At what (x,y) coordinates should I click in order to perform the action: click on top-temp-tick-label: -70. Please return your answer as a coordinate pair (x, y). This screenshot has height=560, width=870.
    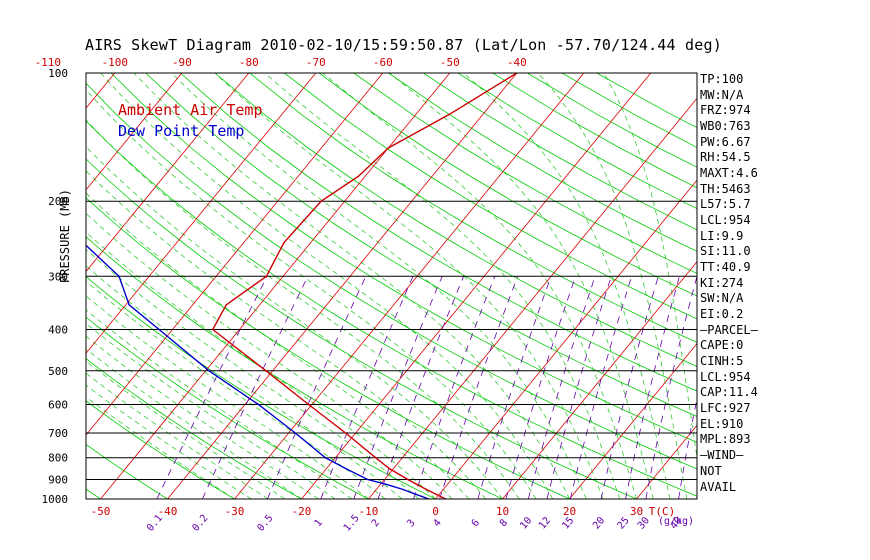
    Looking at the image, I should click on (316, 62).